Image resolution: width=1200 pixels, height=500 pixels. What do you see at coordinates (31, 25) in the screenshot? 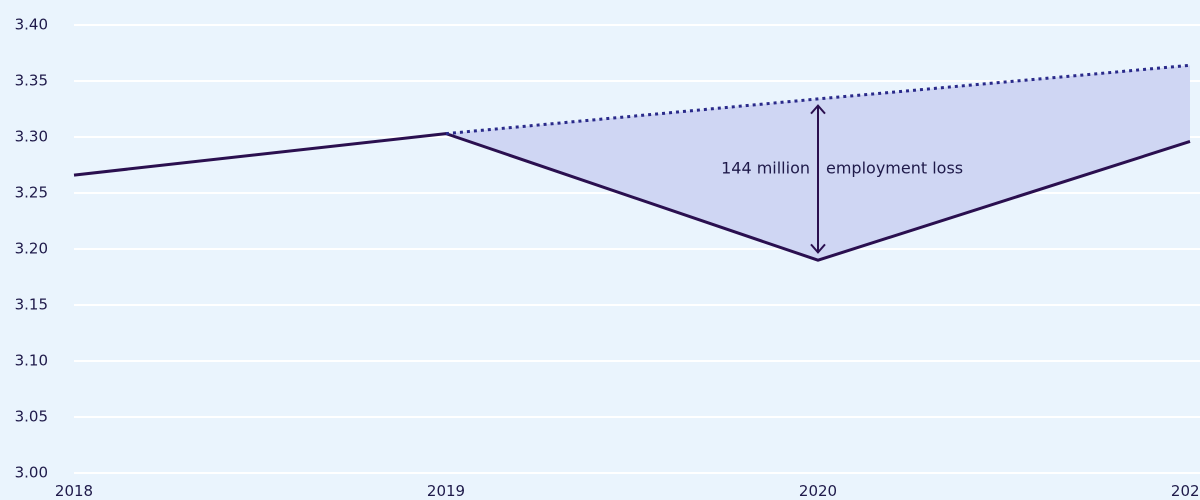
I see `y-tick-label: 3.40` at bounding box center [31, 25].